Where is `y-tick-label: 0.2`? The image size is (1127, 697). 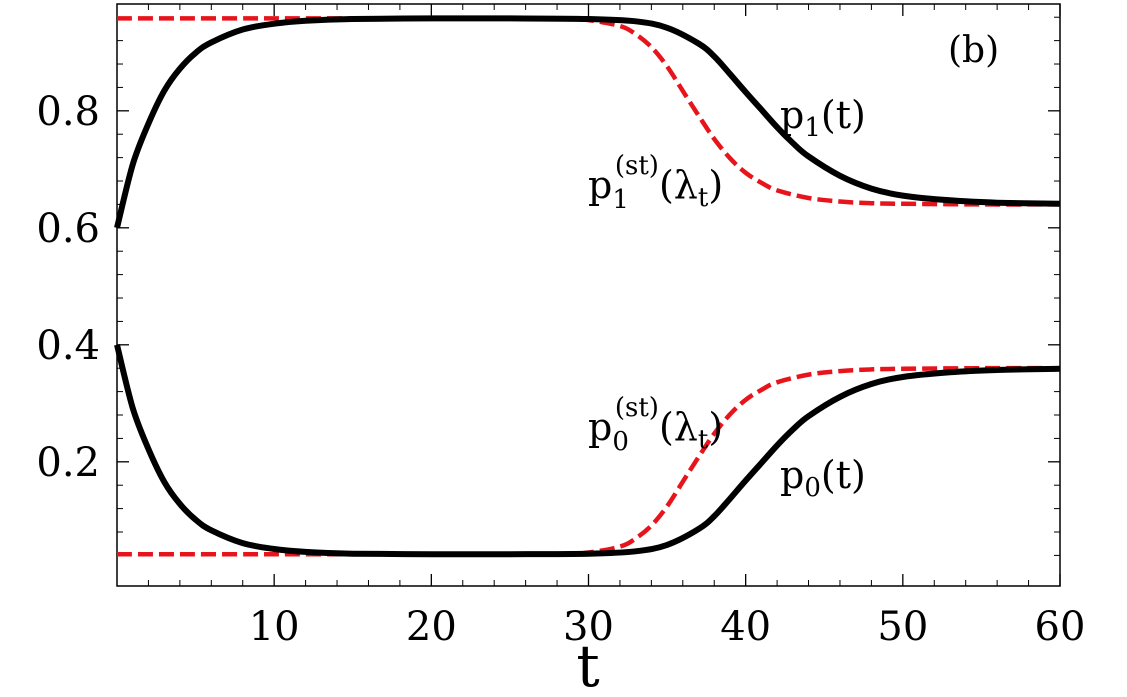 y-tick-label: 0.2 is located at coordinates (68, 463).